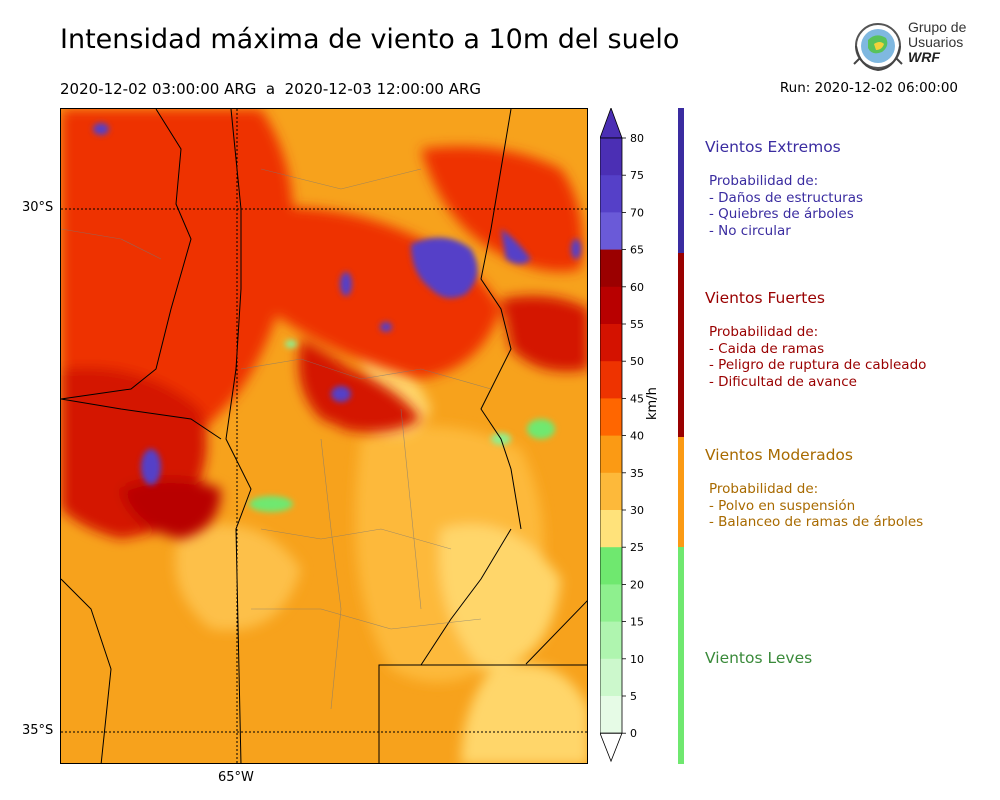 This screenshot has width=1000, height=800. What do you see at coordinates (637, 361) in the screenshot?
I see `colorbar-tick-label: 50` at bounding box center [637, 361].